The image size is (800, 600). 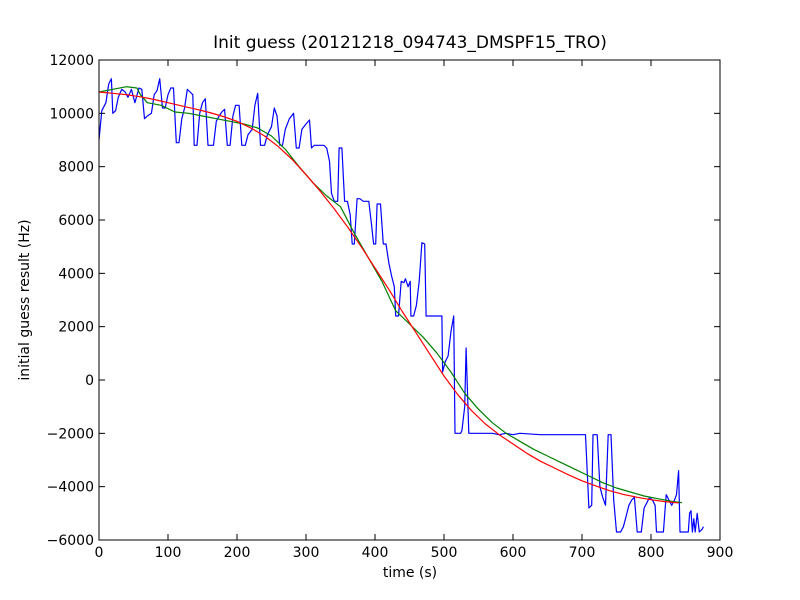 I want to click on x-tick-label: 0, so click(x=99, y=553).